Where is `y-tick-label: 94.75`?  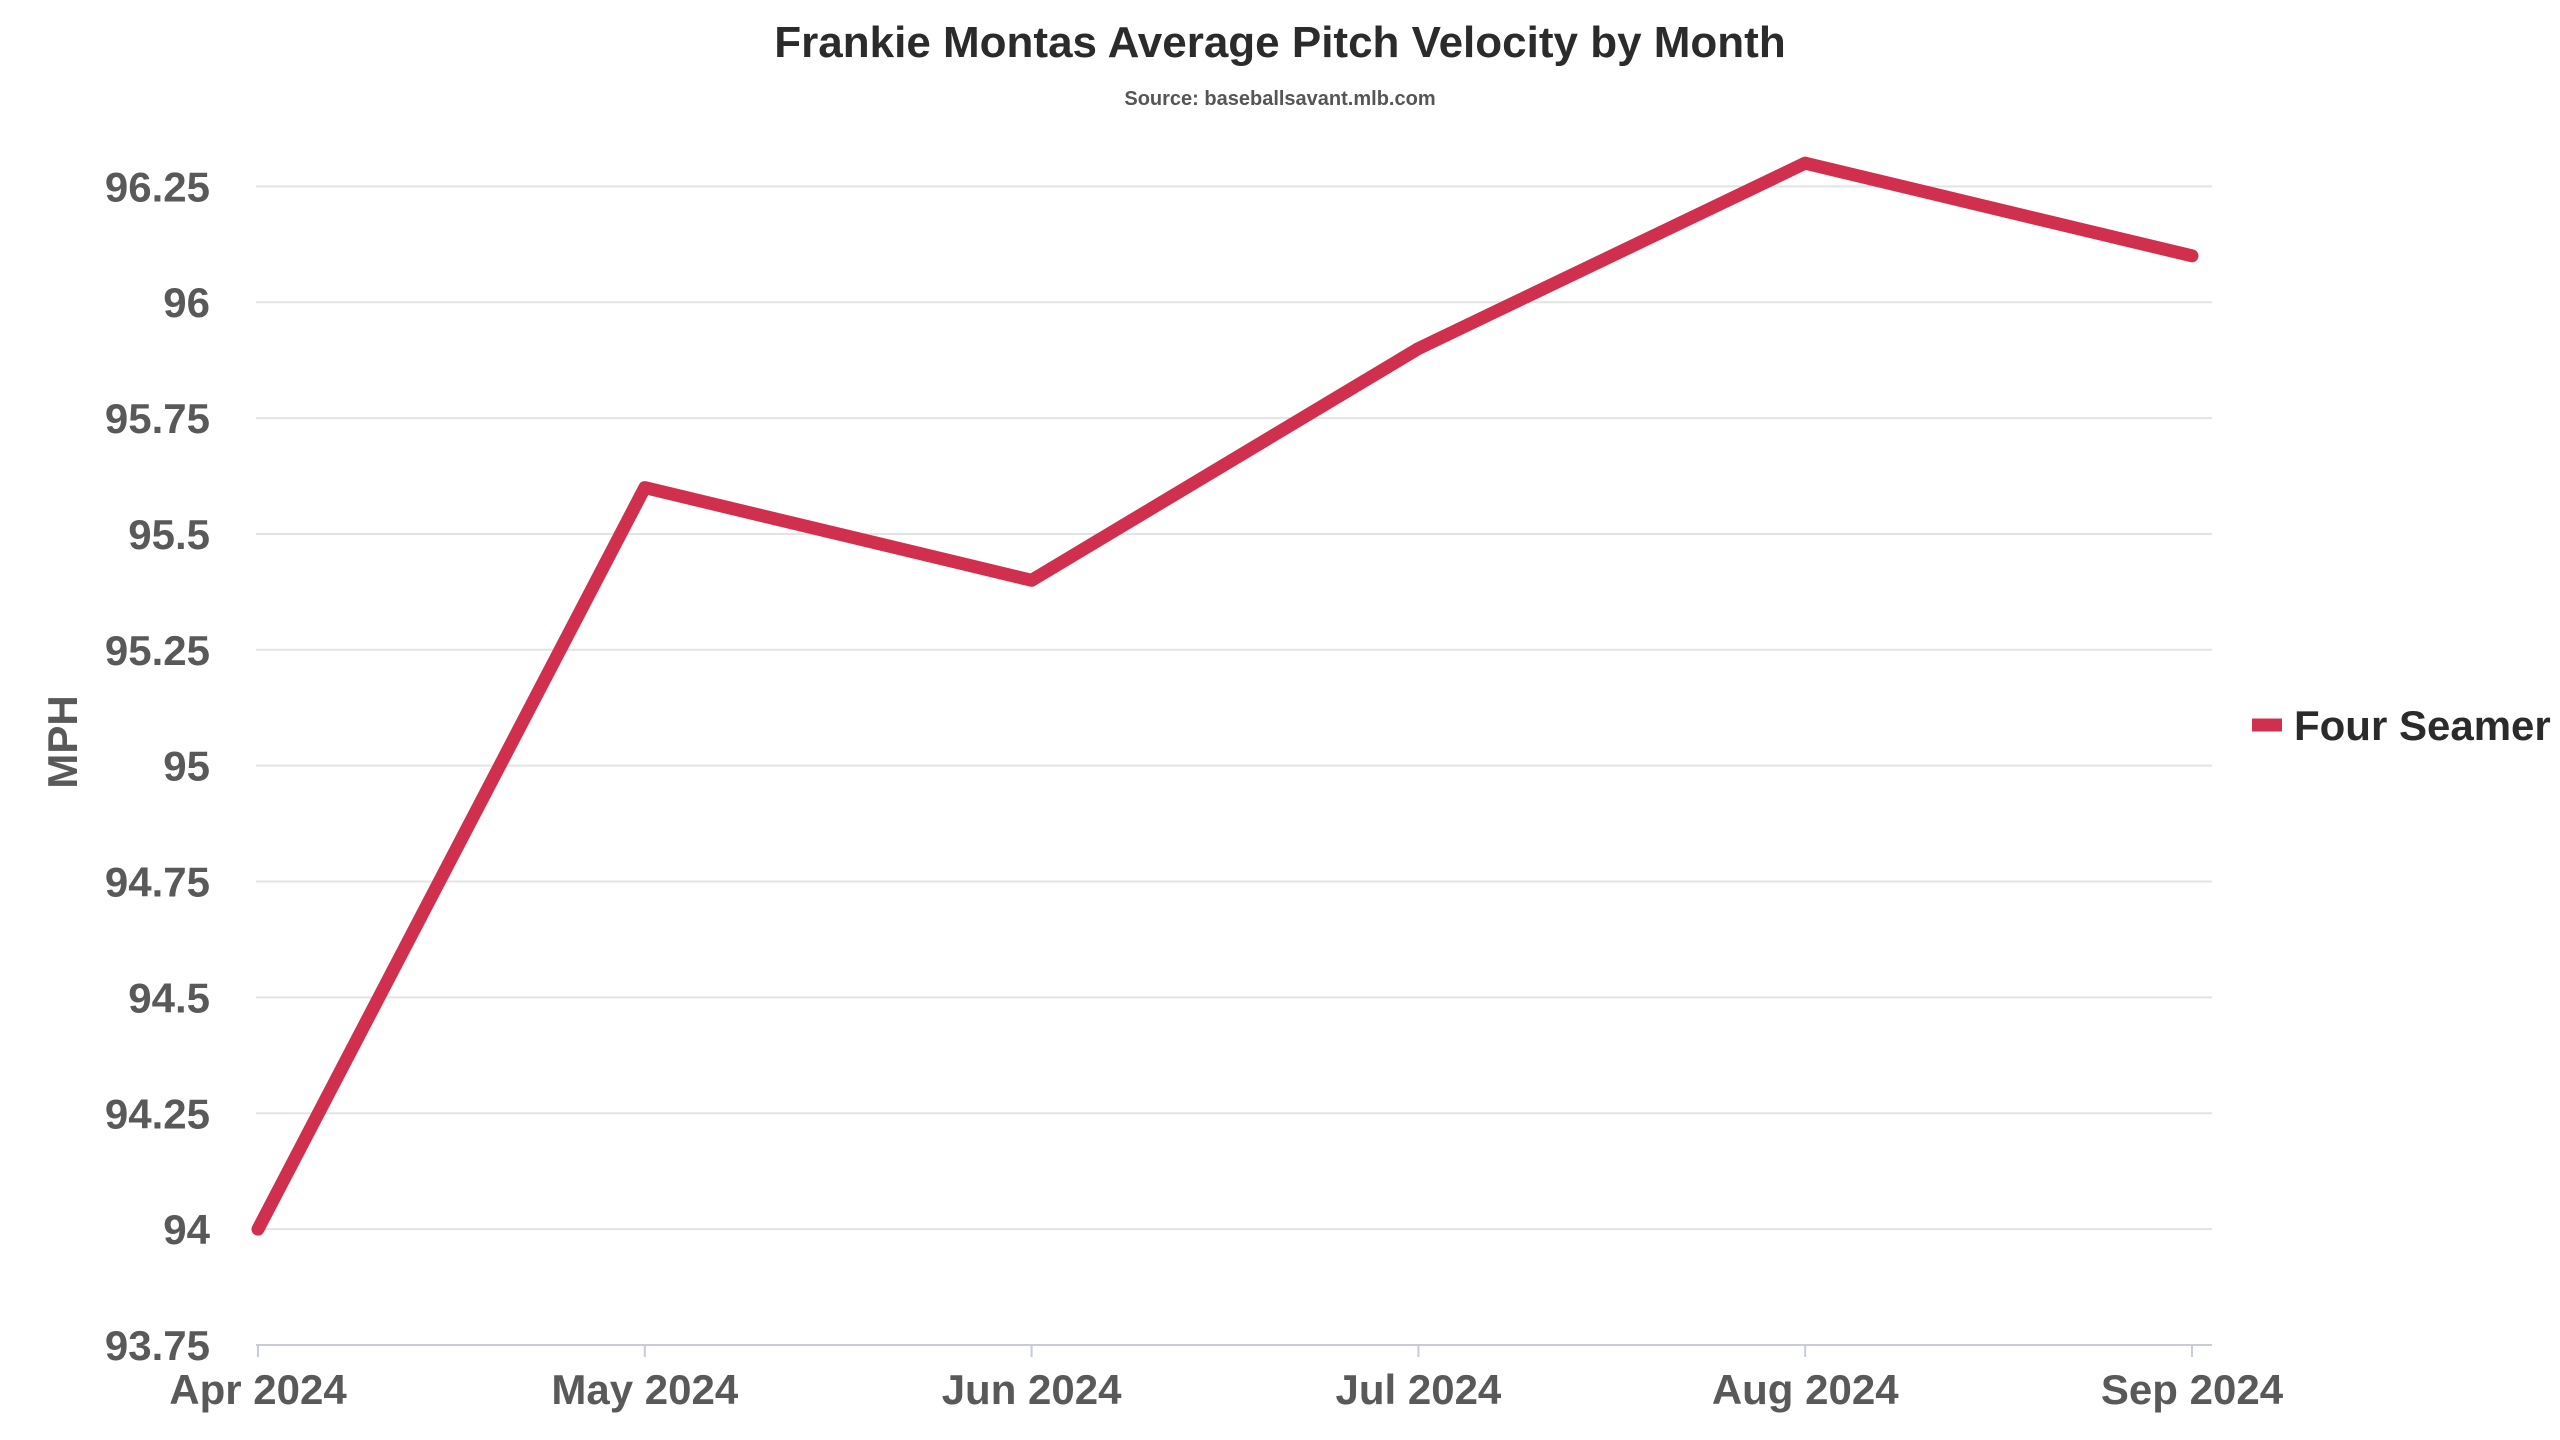 y-tick-label: 94.75 is located at coordinates (157, 882).